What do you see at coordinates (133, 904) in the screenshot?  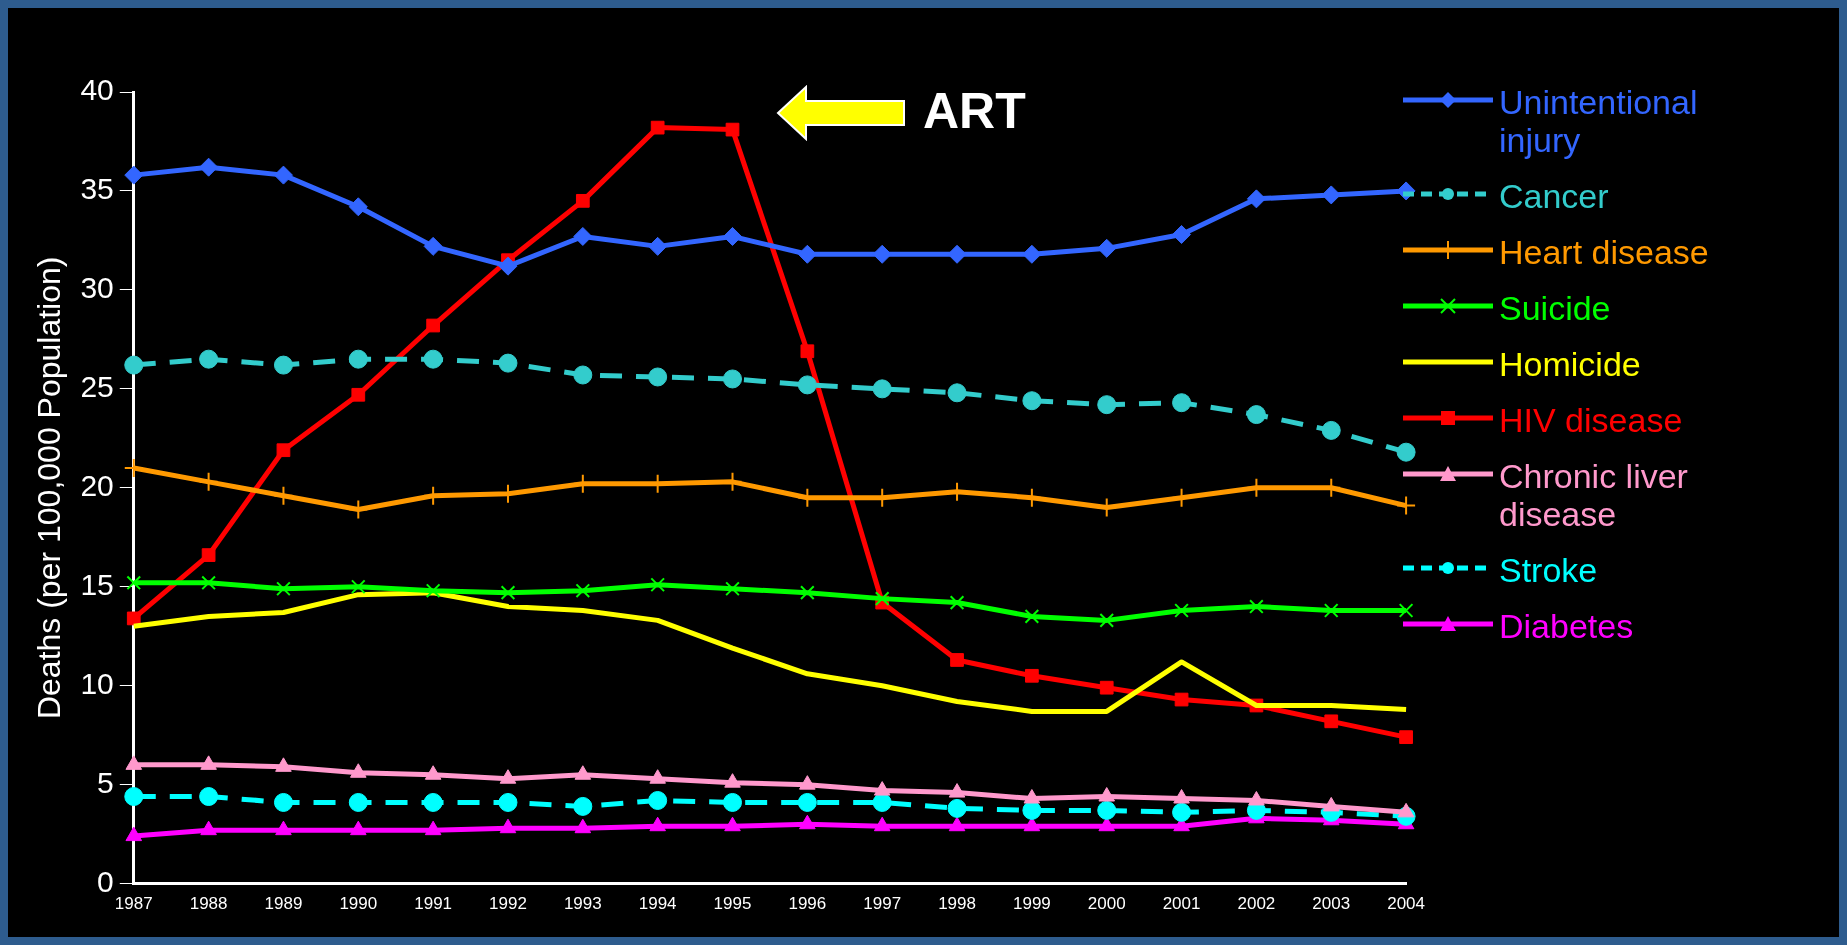 I see `x-tick-label: 1987` at bounding box center [133, 904].